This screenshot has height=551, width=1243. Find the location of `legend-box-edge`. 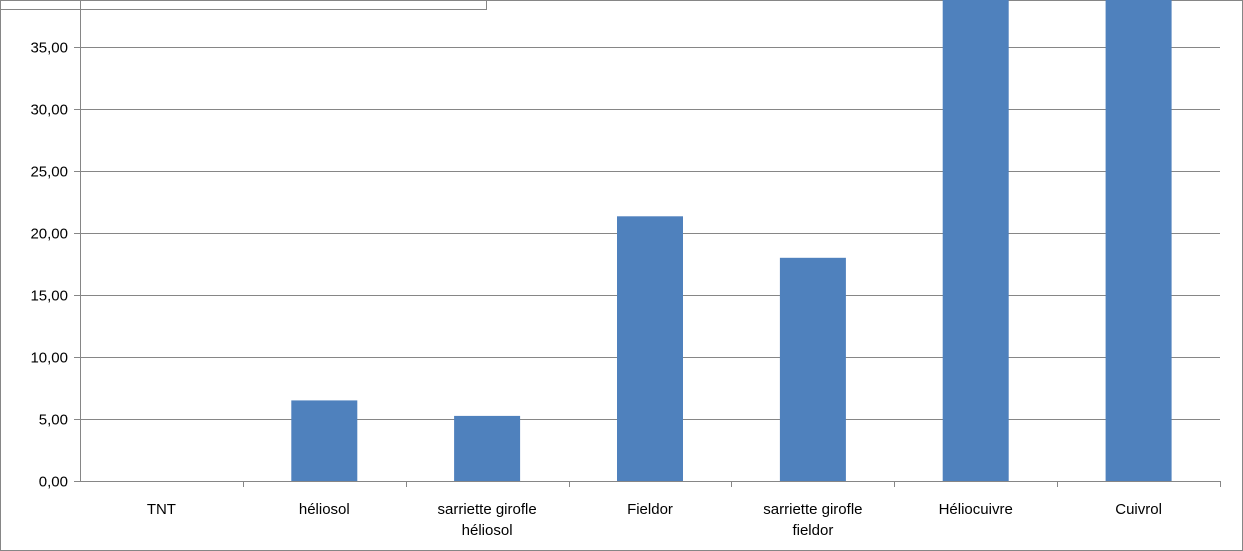

legend-box-edge is located at coordinates (243, 5).